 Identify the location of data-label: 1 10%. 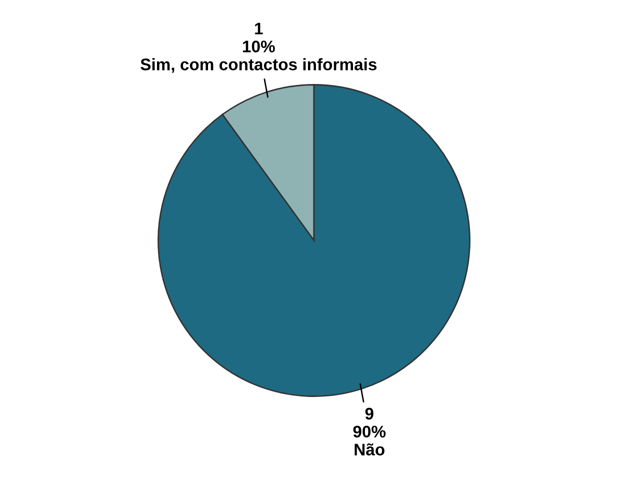
(259, 37).